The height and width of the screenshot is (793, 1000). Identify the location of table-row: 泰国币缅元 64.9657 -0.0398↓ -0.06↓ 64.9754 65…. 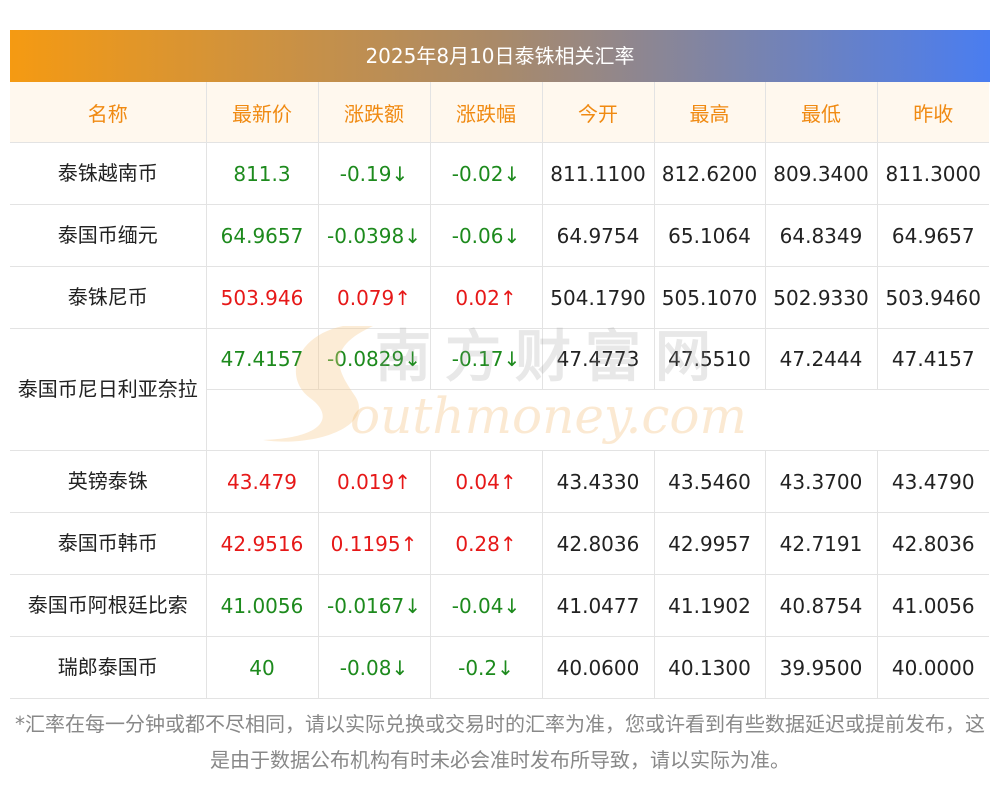
(499, 235).